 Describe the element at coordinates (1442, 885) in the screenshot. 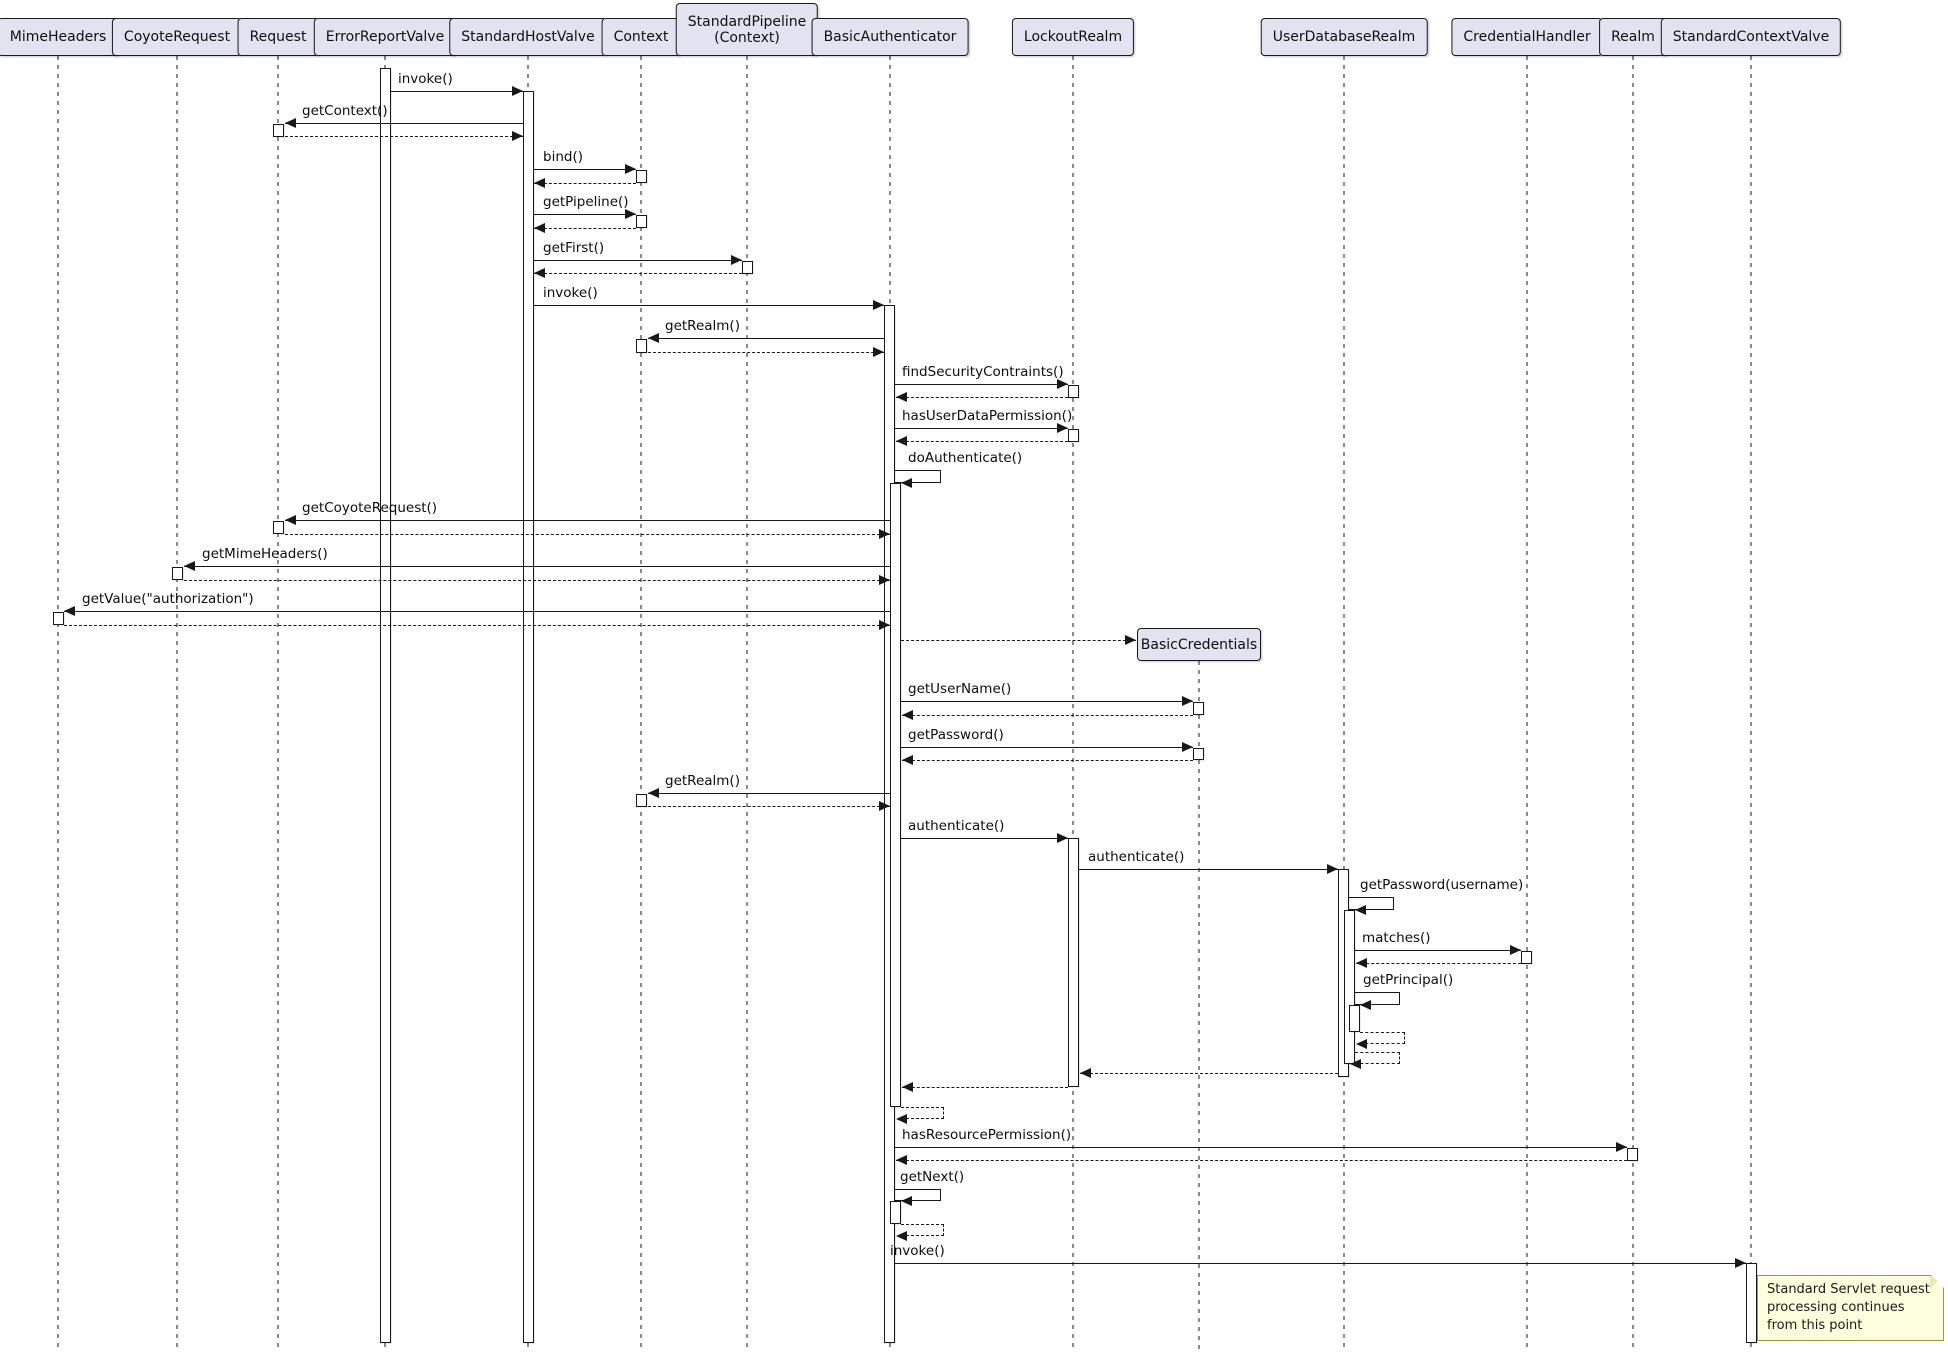

I see `message-label-getpassword-username: getPassword(username)` at that location.